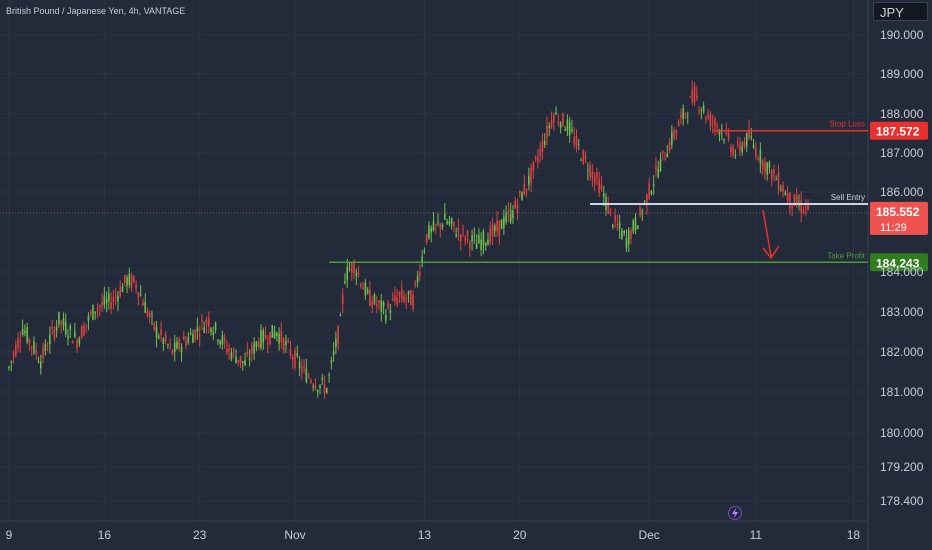  What do you see at coordinates (200, 535) in the screenshot?
I see `time-tick-label: 23` at bounding box center [200, 535].